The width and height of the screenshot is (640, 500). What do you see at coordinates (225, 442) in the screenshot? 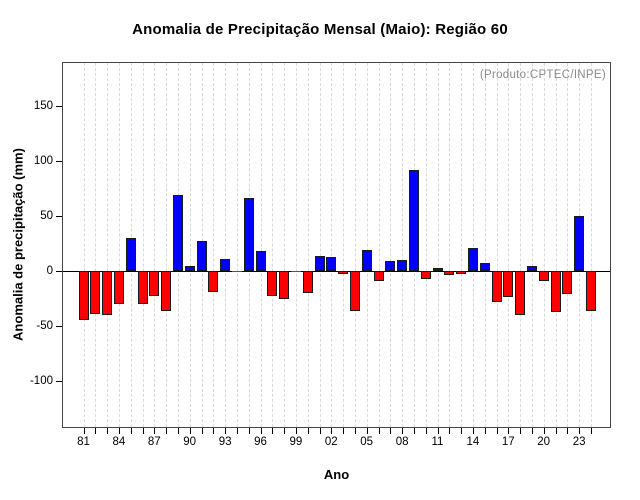
I see `x-tick-label: 93` at bounding box center [225, 442].